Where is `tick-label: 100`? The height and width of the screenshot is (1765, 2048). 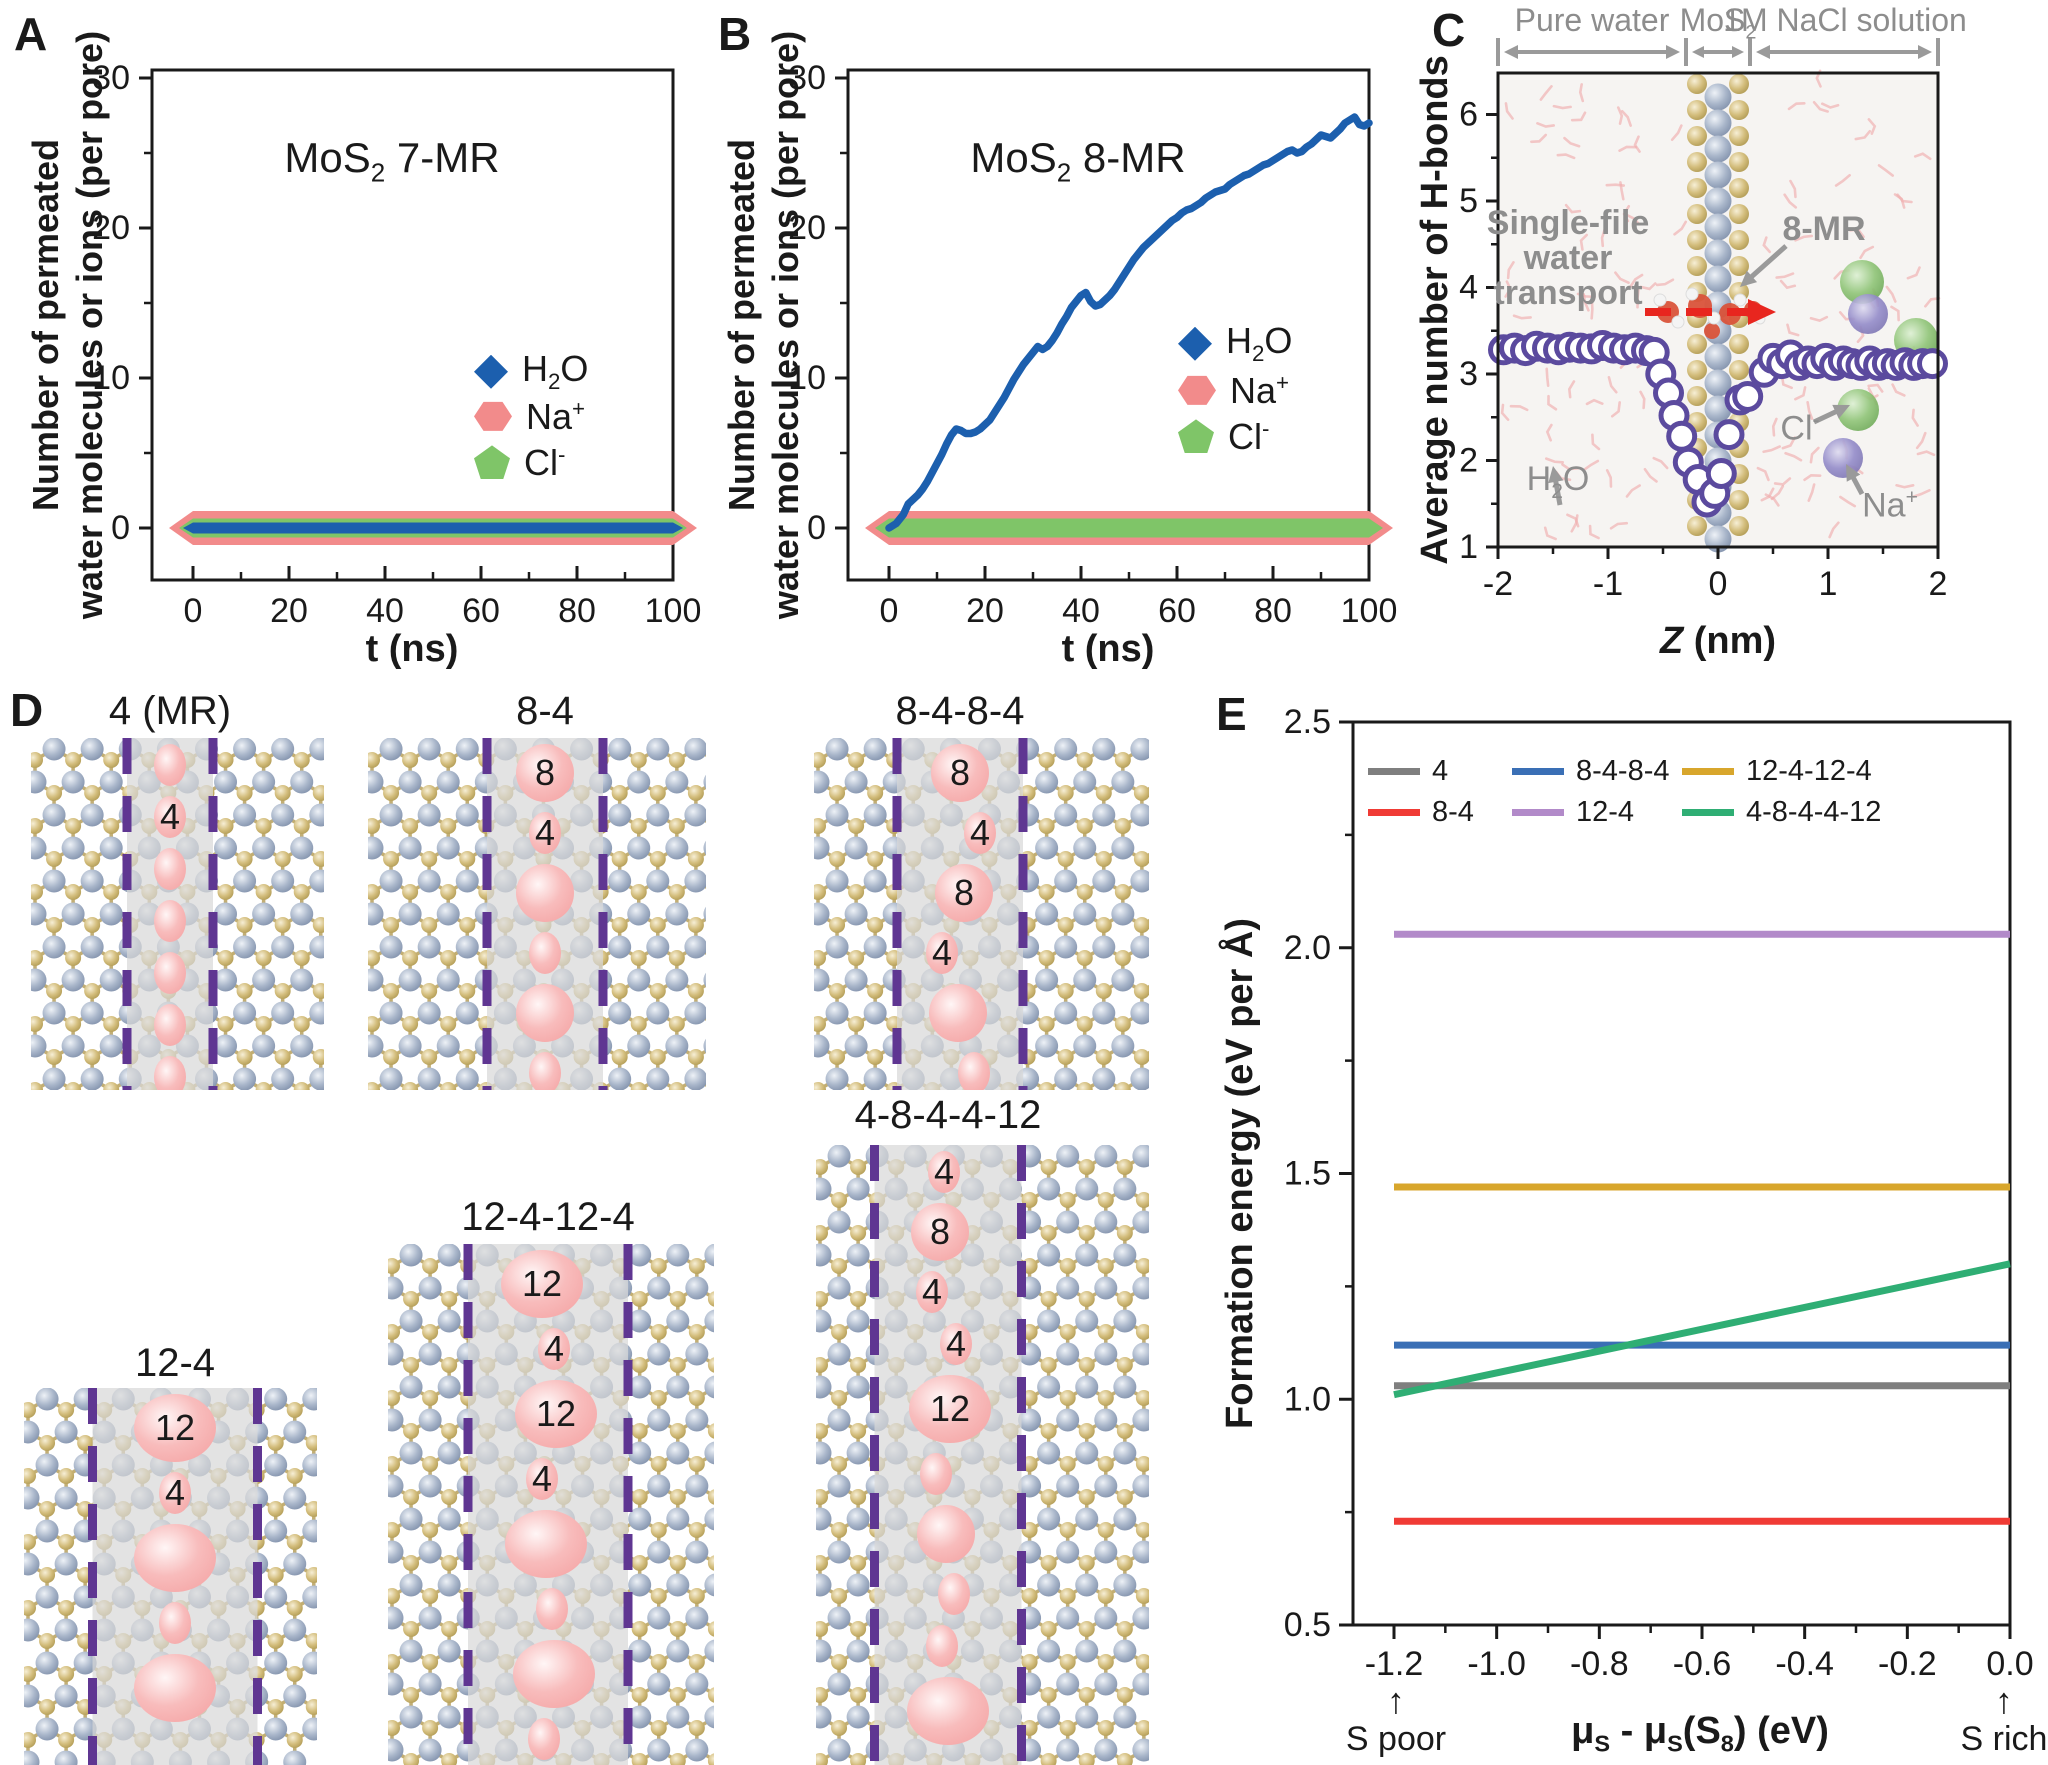
tick-label: 100 is located at coordinates (1369, 611).